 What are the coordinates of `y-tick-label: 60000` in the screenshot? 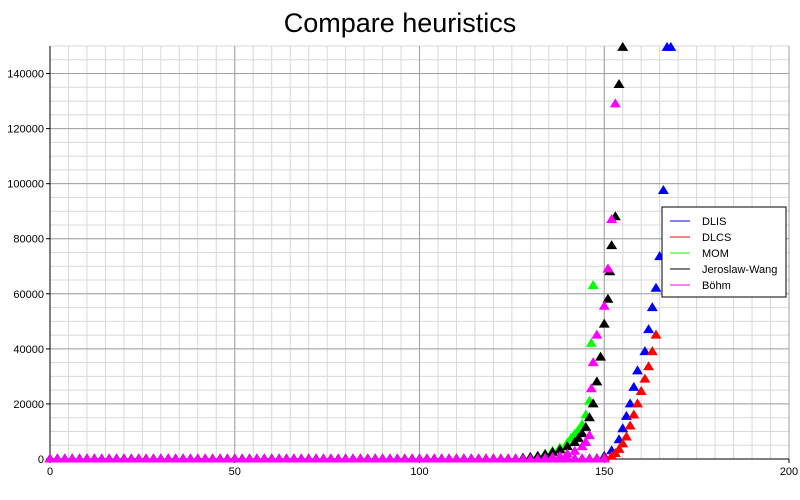 It's located at (28, 295).